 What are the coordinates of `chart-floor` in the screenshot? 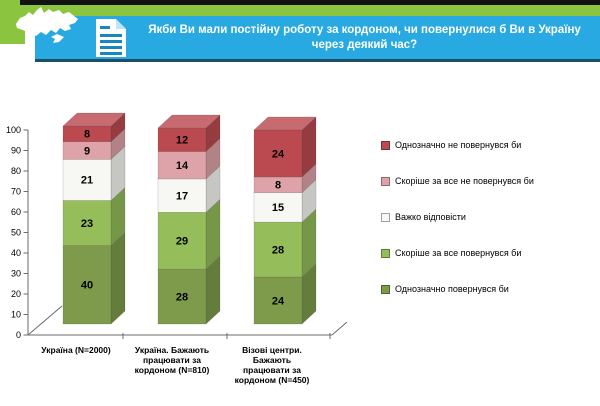 It's located at (187, 322).